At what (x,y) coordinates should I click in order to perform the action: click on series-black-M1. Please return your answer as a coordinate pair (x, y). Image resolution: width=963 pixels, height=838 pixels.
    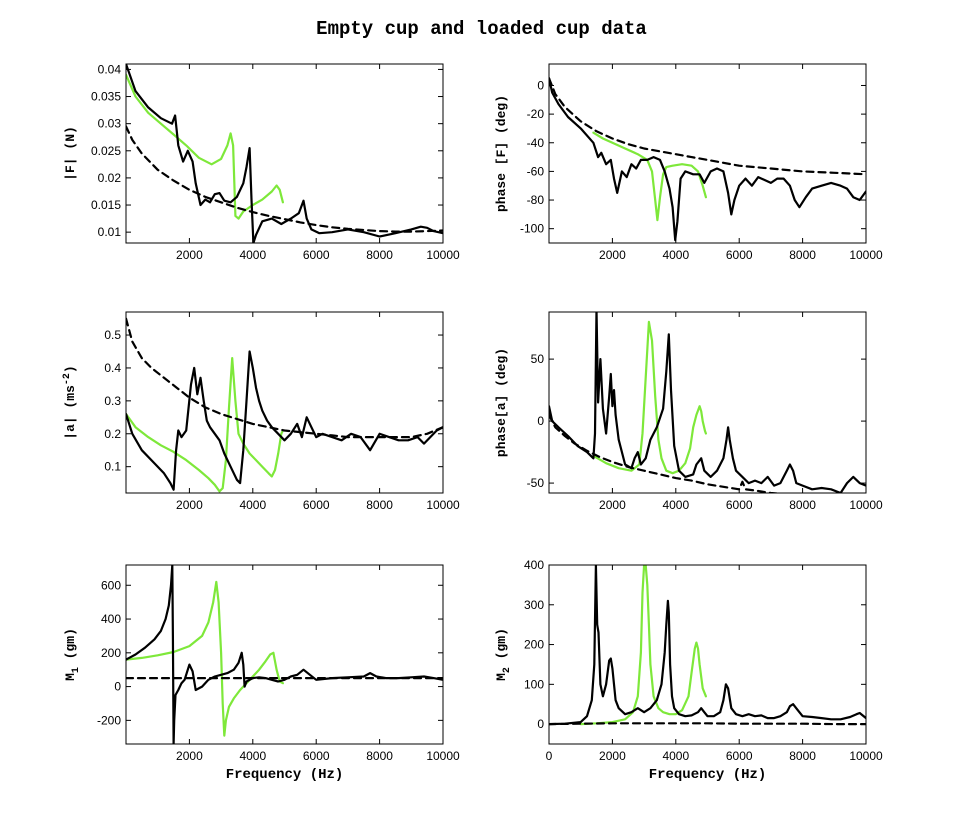
    Looking at the image, I should click on (284, 654).